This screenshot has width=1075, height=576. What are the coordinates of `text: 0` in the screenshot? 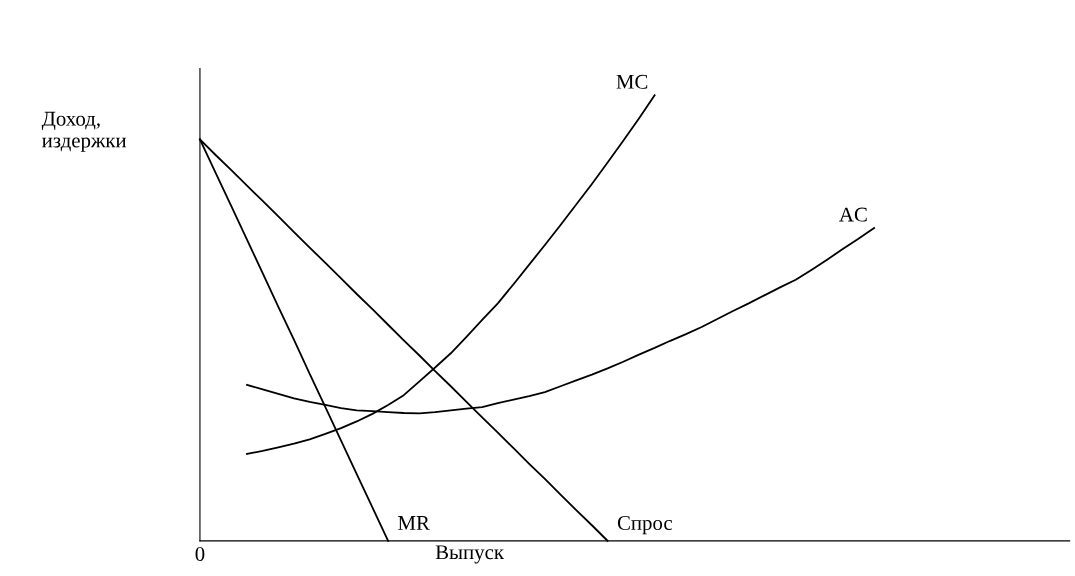 It's located at (200, 554).